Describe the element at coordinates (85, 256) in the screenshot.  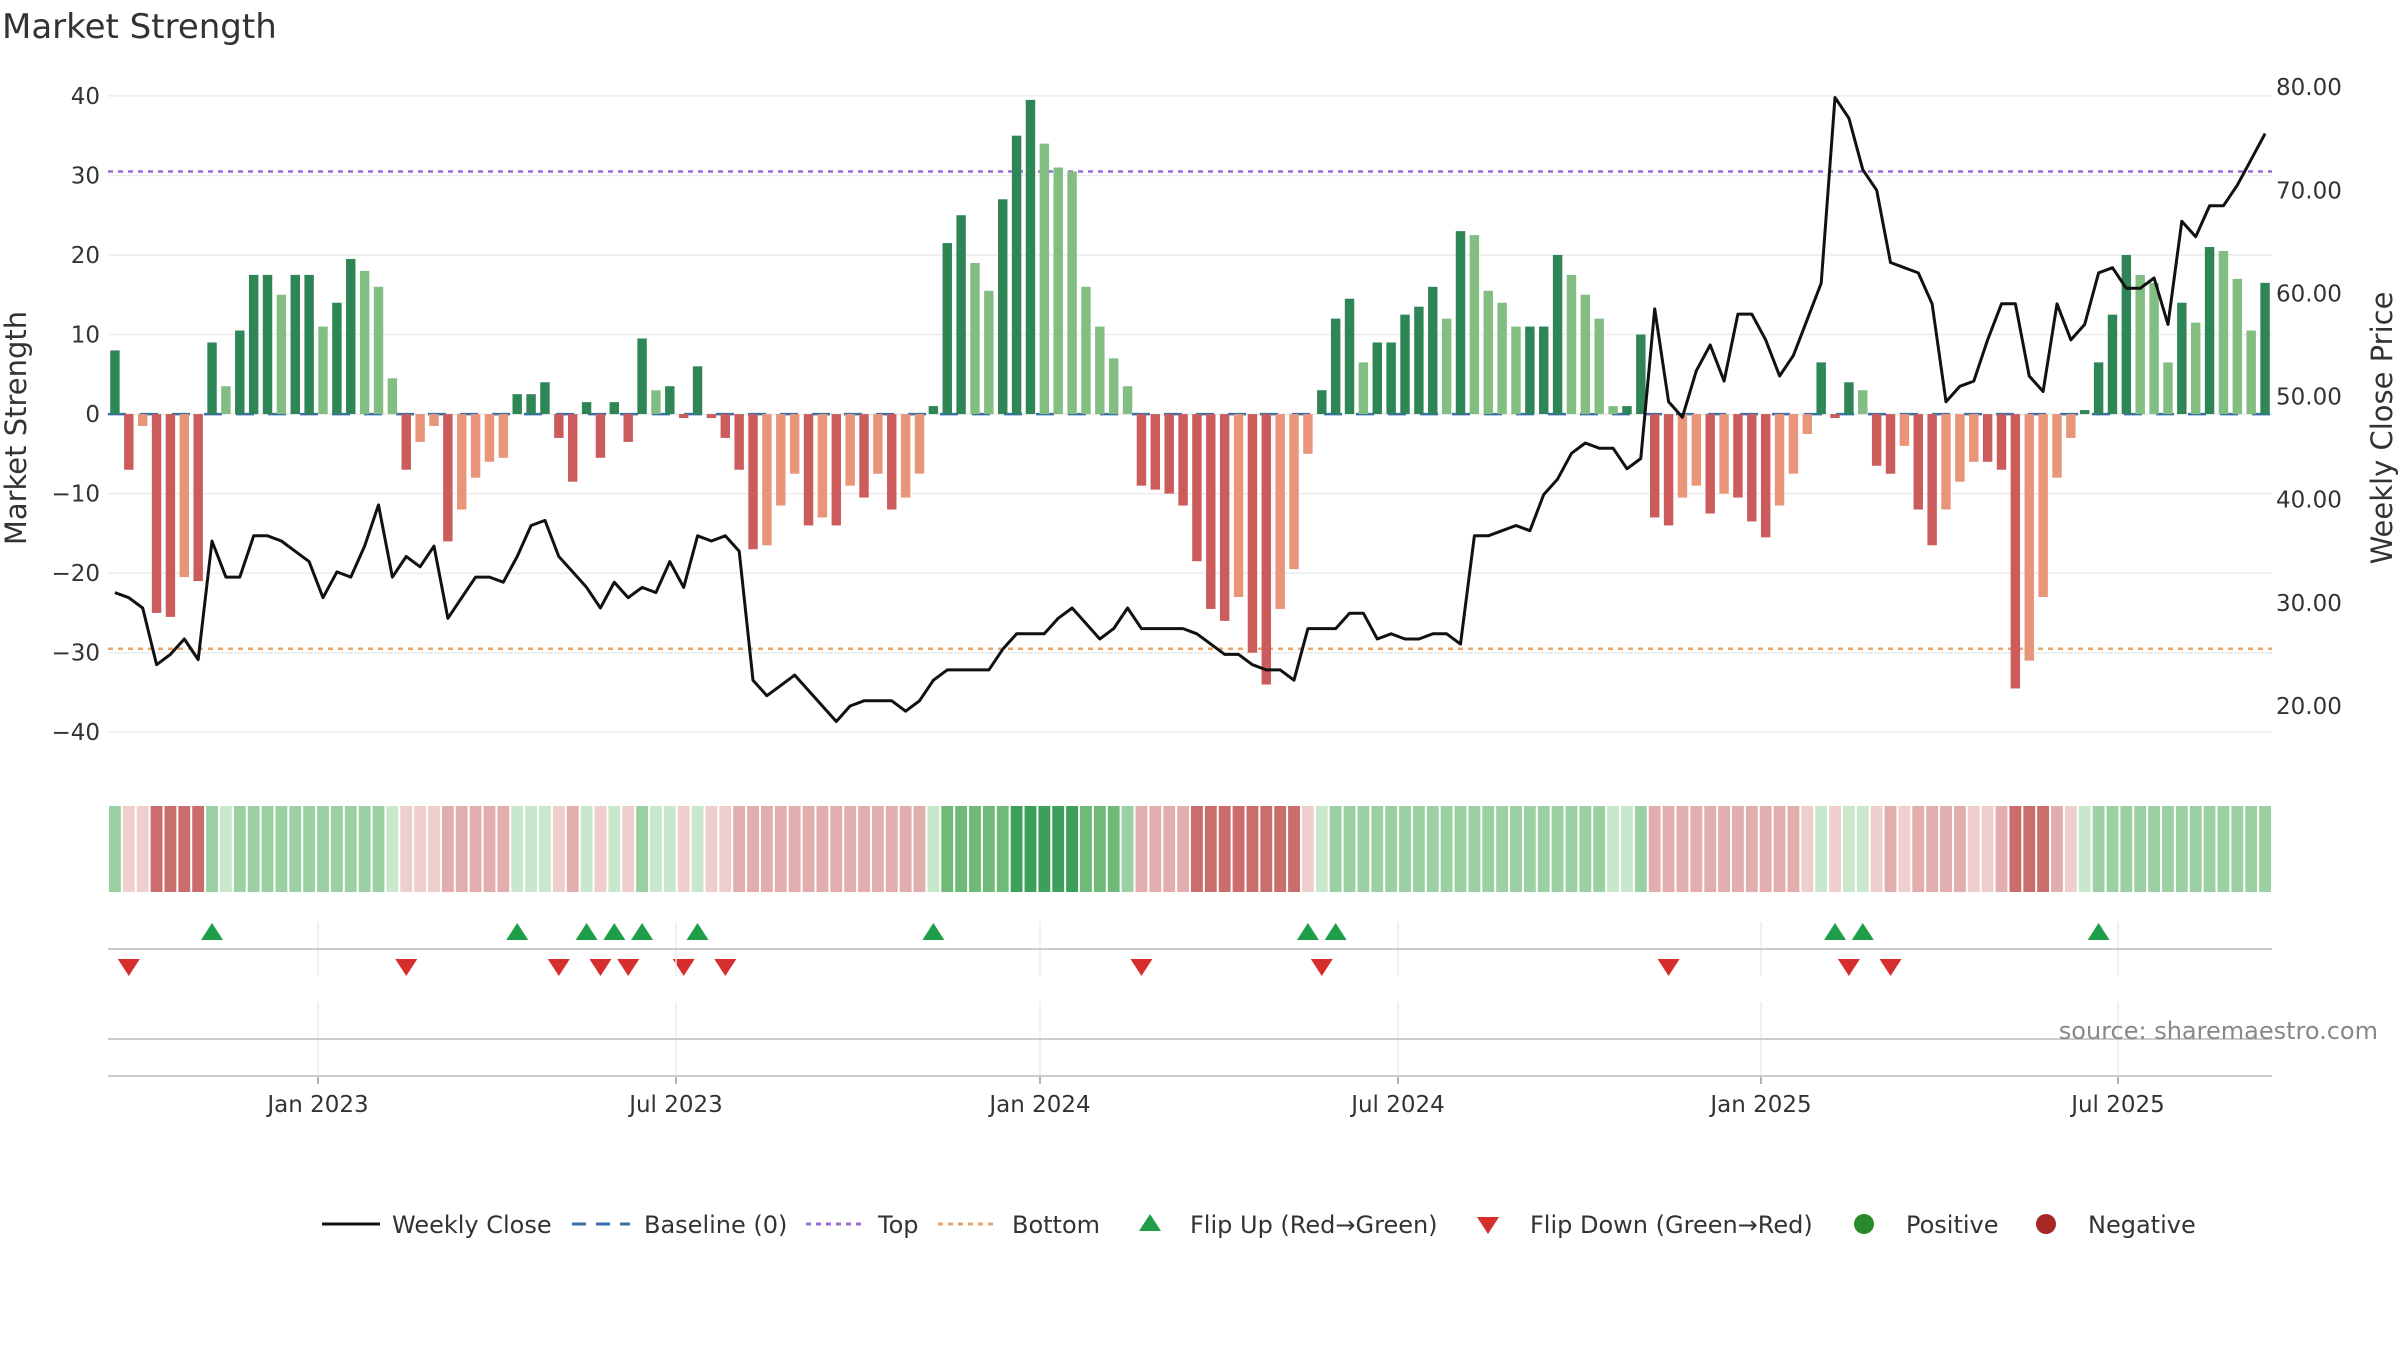
I see `y-tick-label: 20` at that location.